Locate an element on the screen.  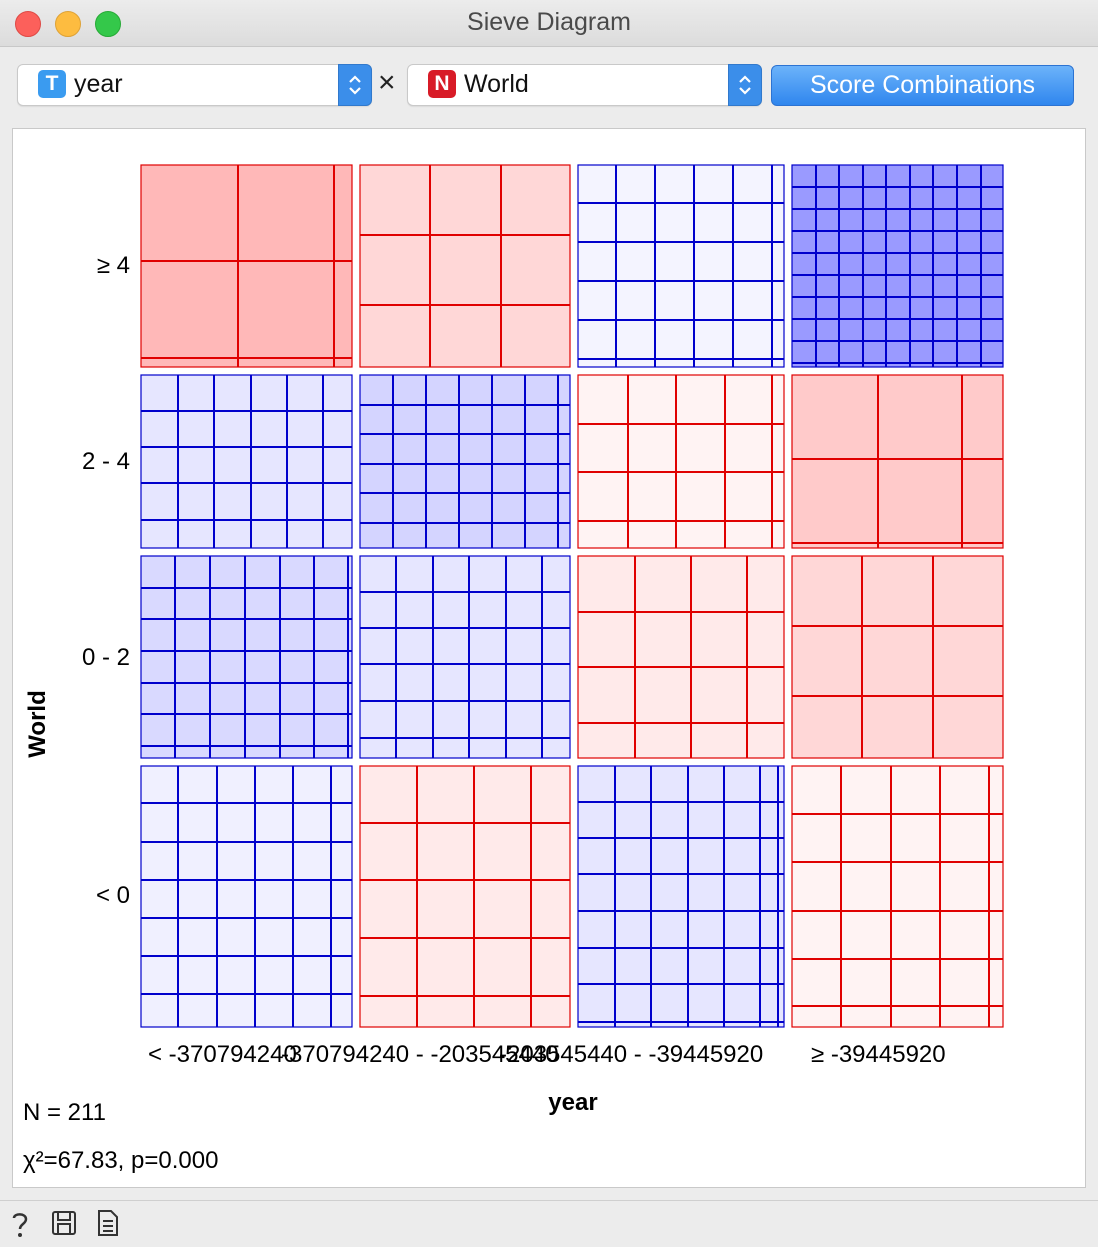
y-attribute-value: World is located at coordinates (496, 84).